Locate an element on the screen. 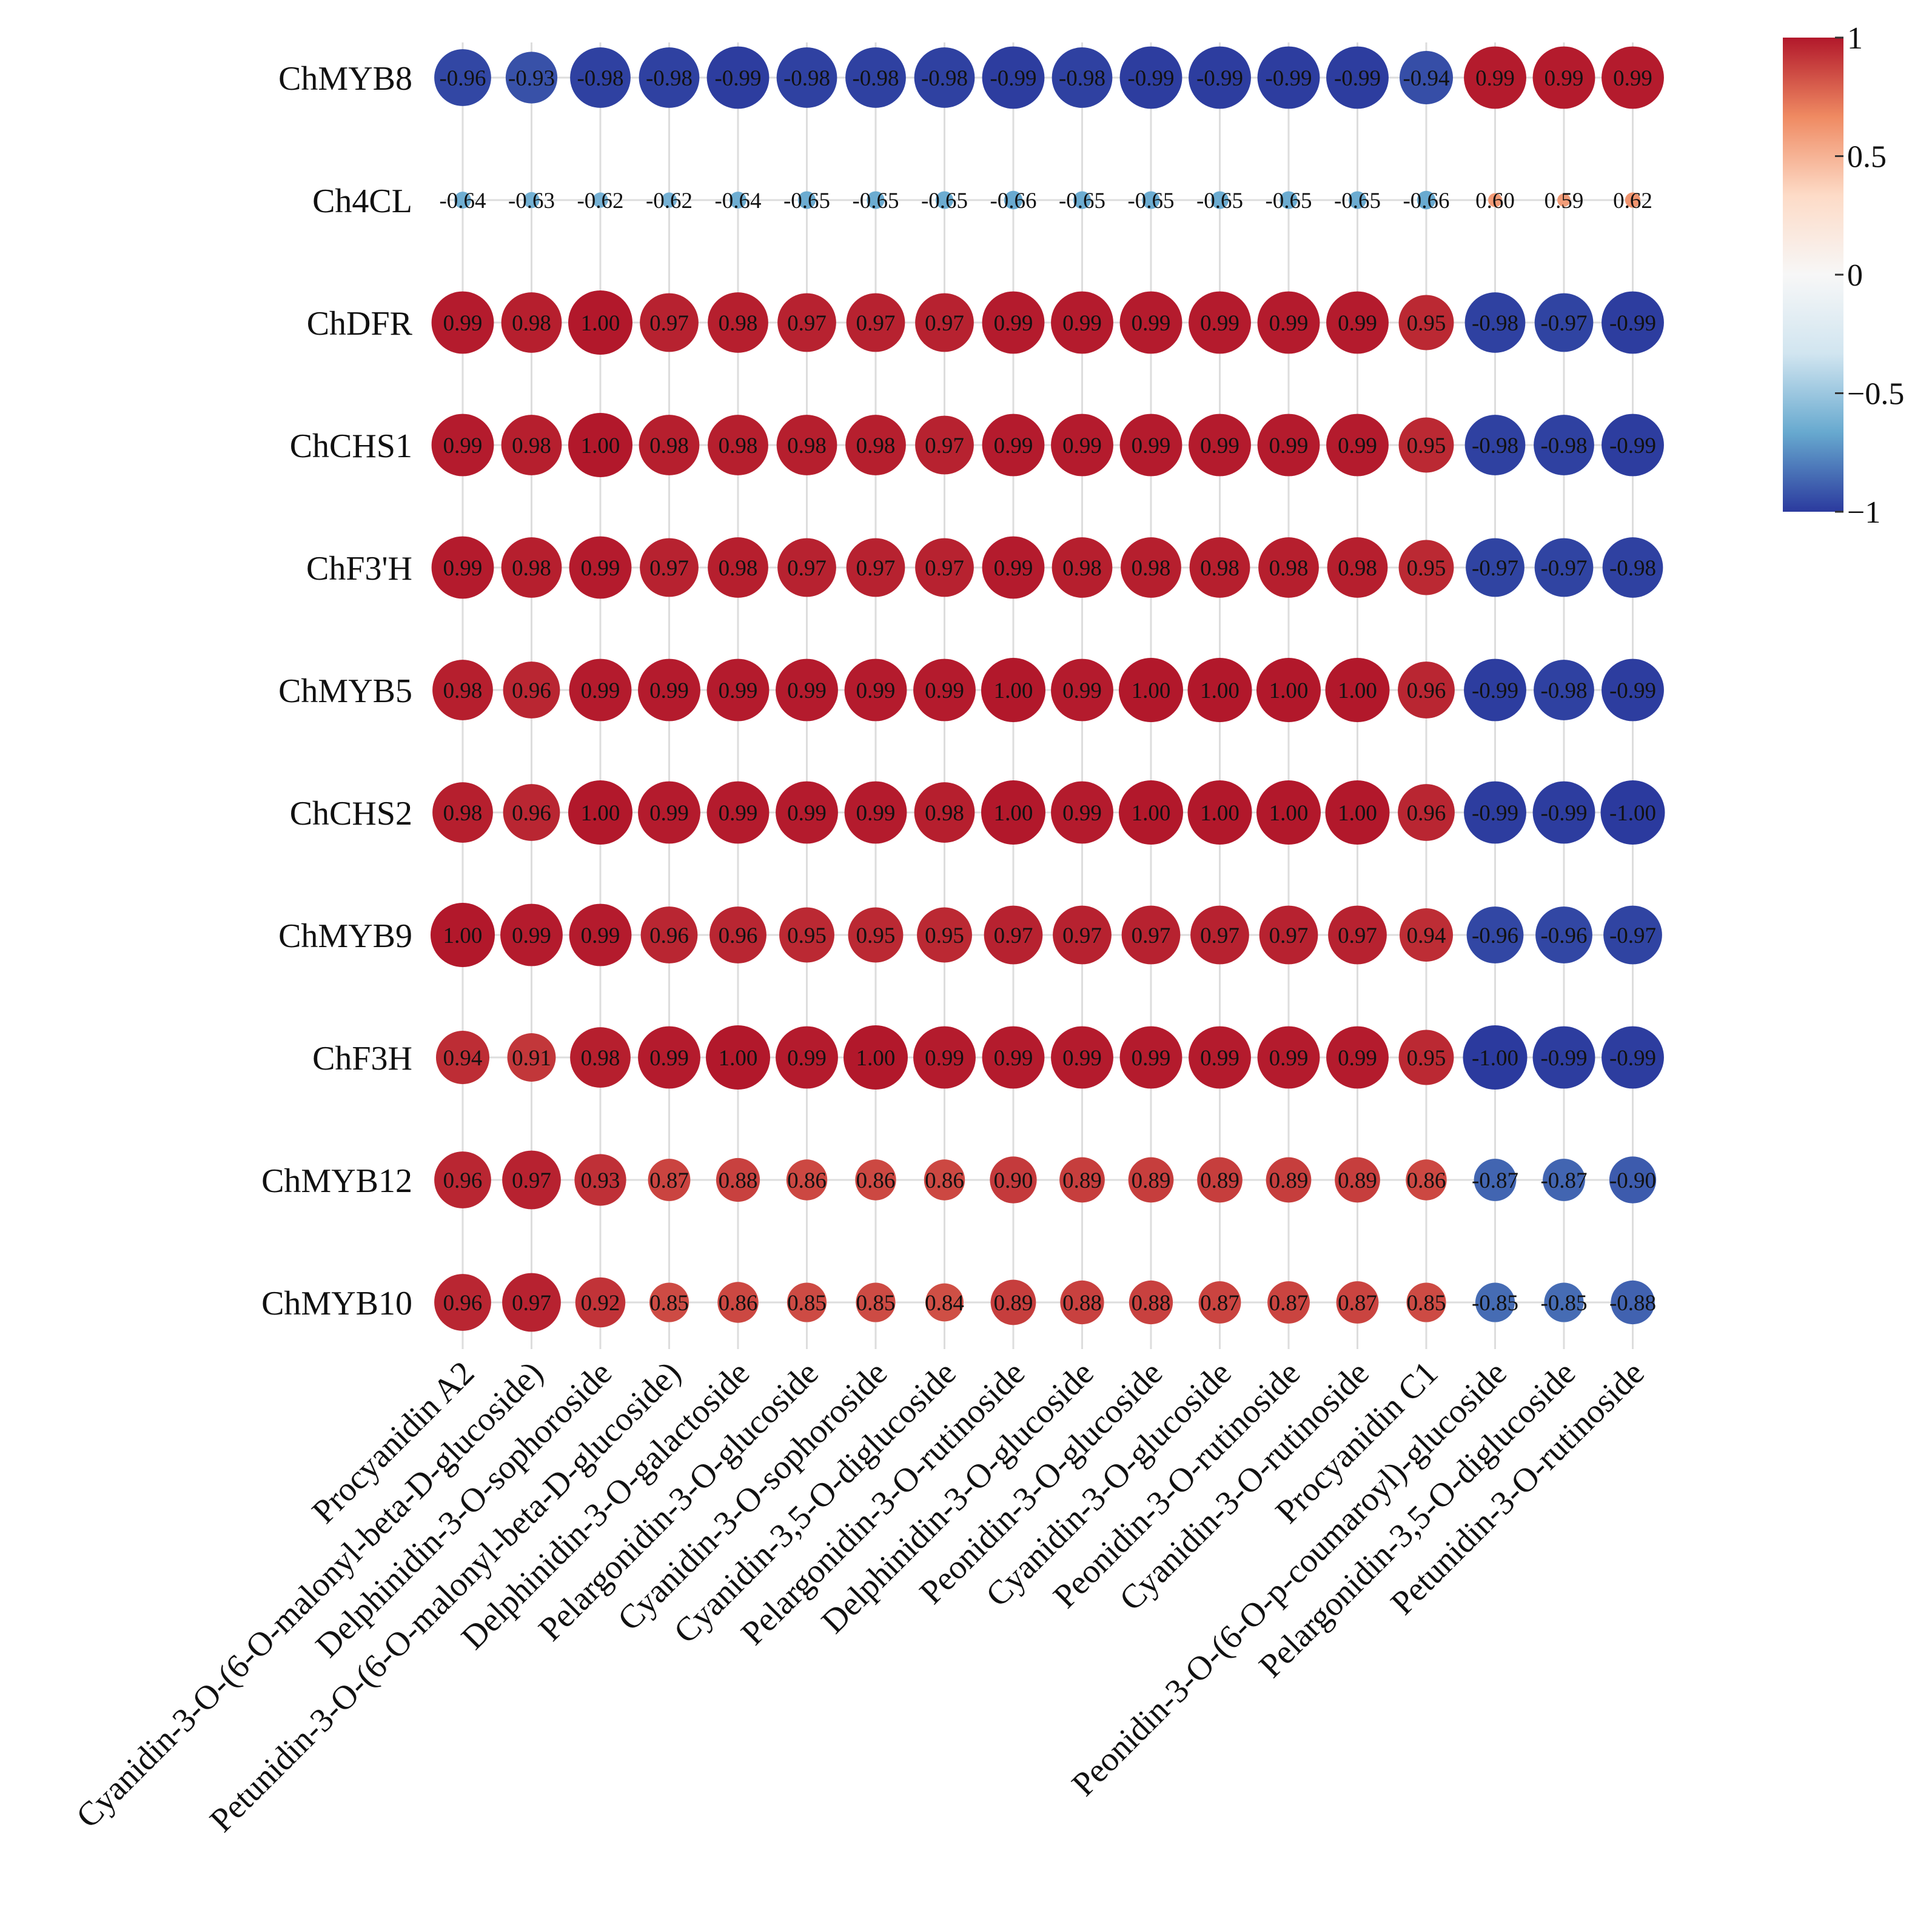  correlation-value-label: 0.85 is located at coordinates (1427, 1303).